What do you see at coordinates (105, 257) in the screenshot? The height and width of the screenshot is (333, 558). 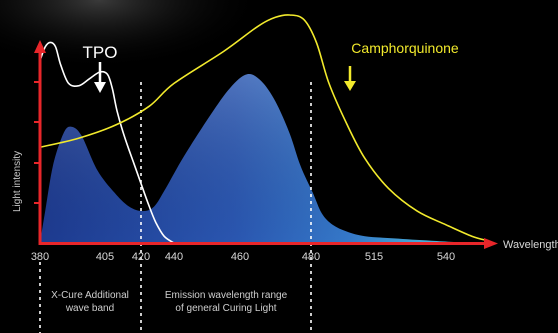 I see `x-tick-label: 405` at bounding box center [105, 257].